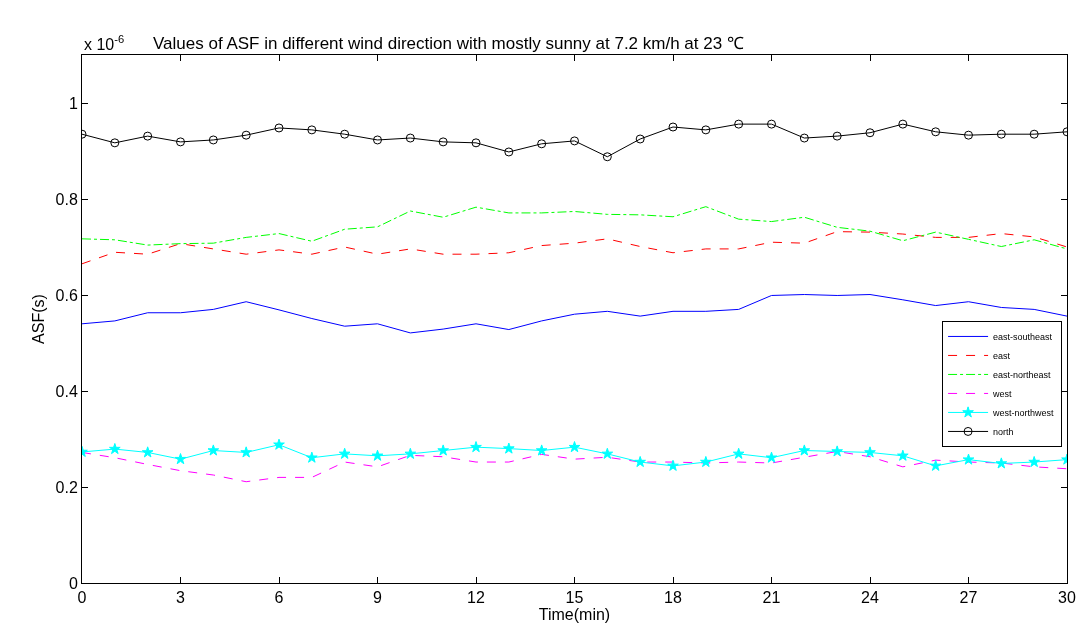 Image resolution: width=1088 pixels, height=639 pixels. What do you see at coordinates (66, 295) in the screenshot?
I see `y-tick-label: 0.6` at bounding box center [66, 295].